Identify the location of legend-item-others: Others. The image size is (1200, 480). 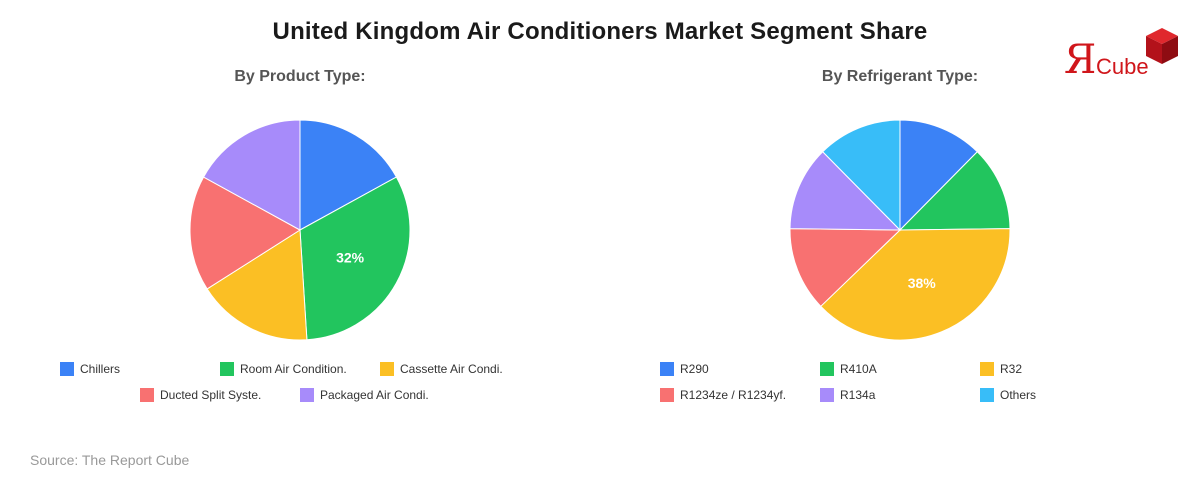
(1008, 395).